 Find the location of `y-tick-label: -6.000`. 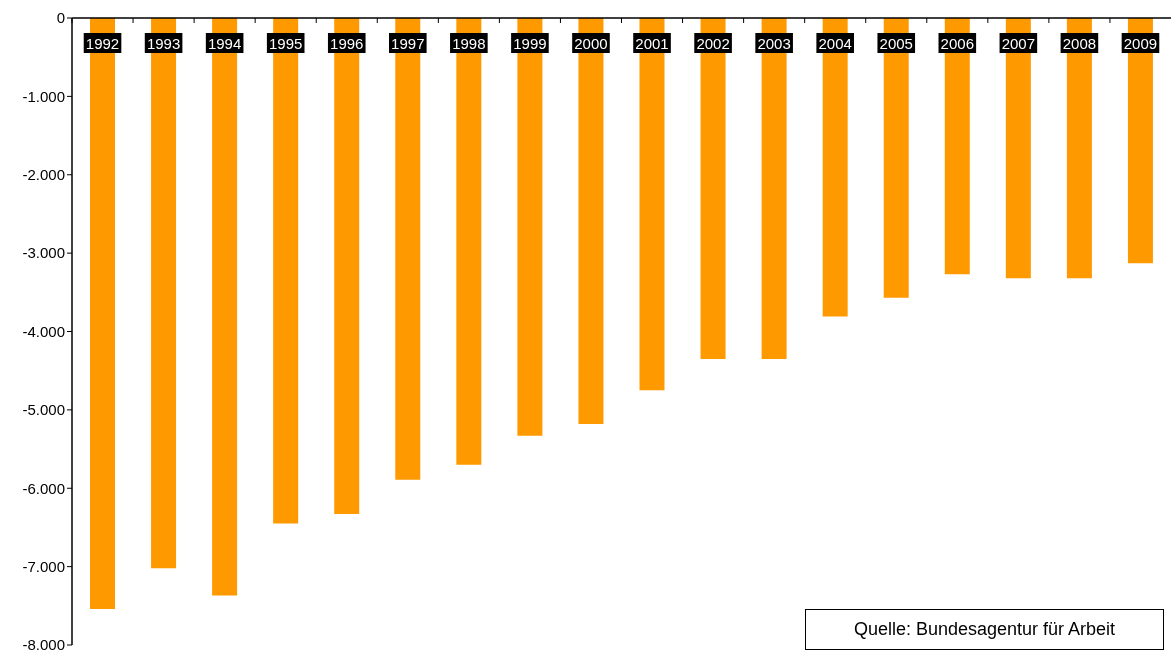

y-tick-label: -6.000 is located at coordinates (43, 488).